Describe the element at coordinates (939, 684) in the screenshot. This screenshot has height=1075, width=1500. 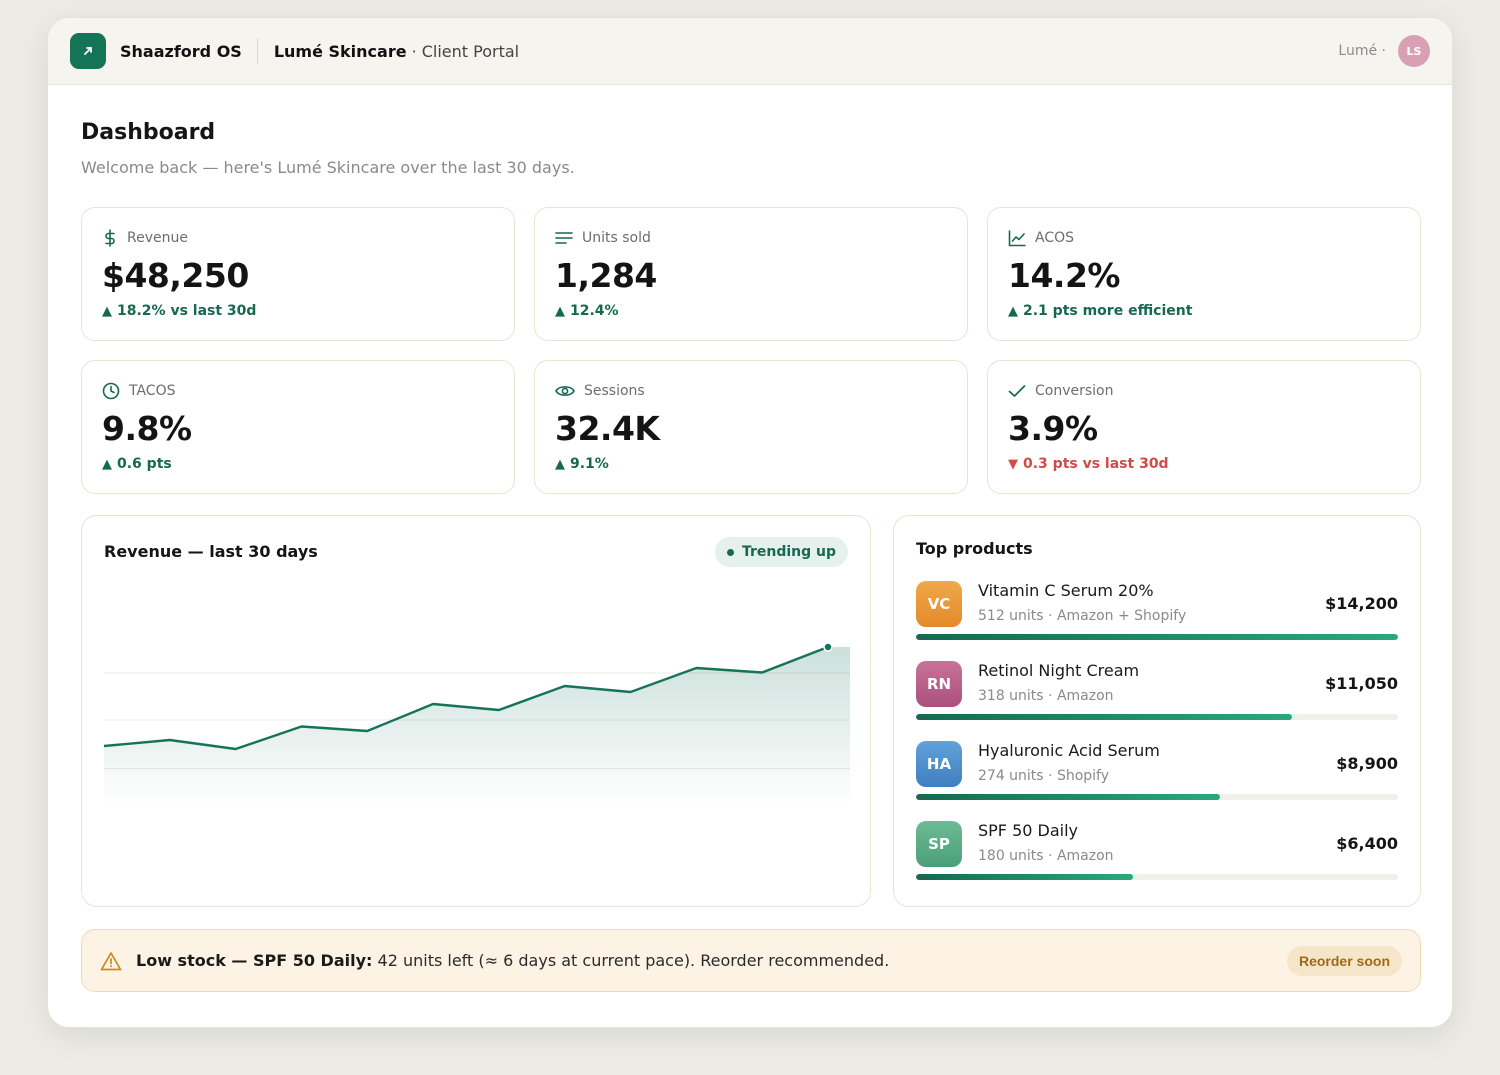
I see `product-avatar: RN` at that location.